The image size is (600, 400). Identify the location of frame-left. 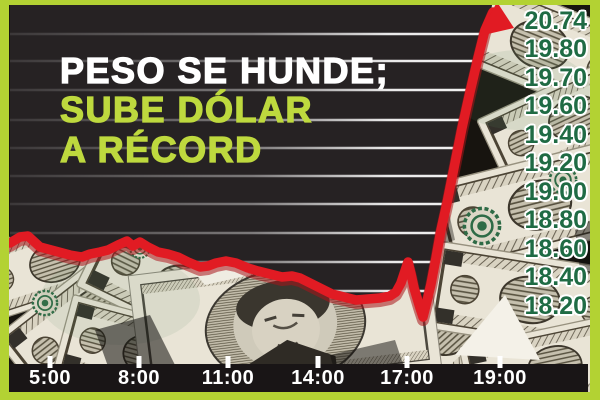
(4, 200).